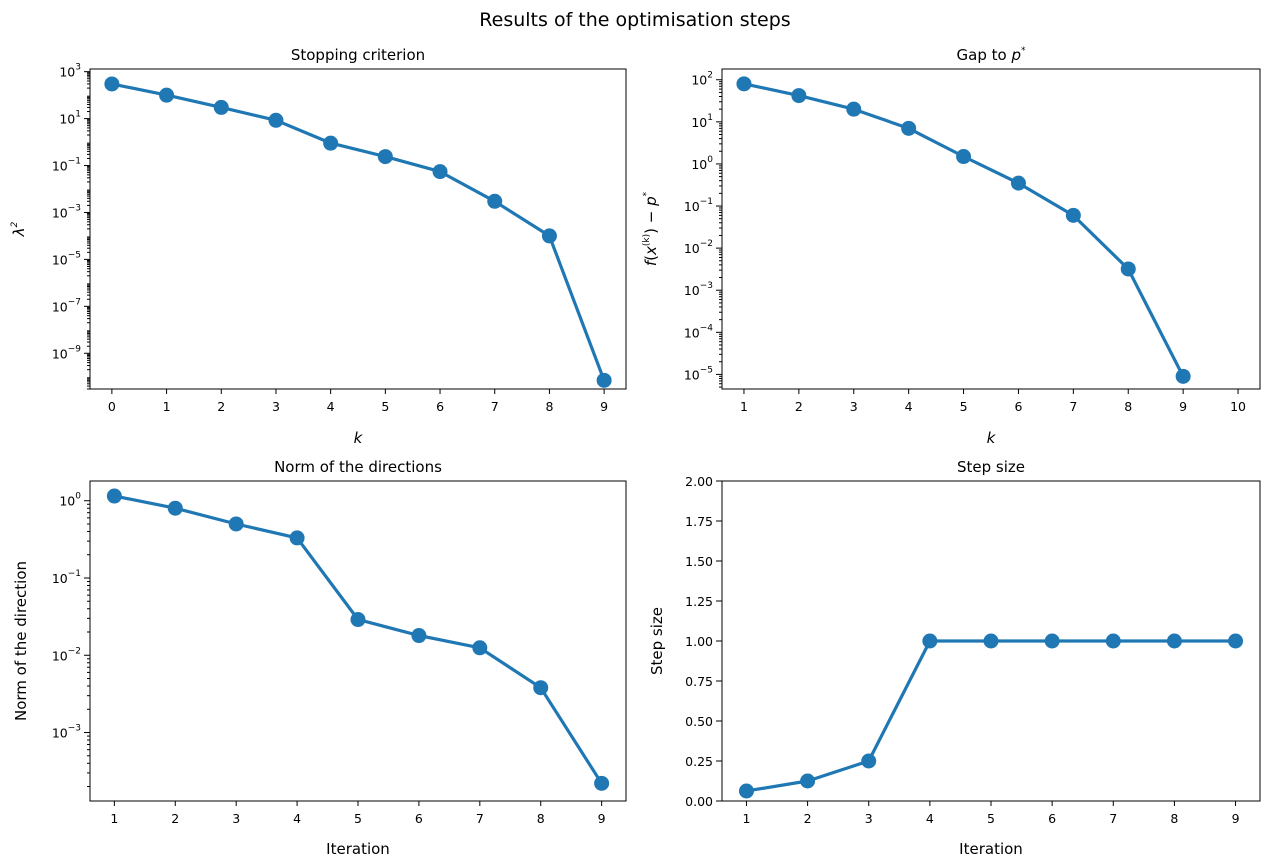 This screenshot has width=1270, height=867. I want to click on y-tick-label: 0.50, so click(699, 721).